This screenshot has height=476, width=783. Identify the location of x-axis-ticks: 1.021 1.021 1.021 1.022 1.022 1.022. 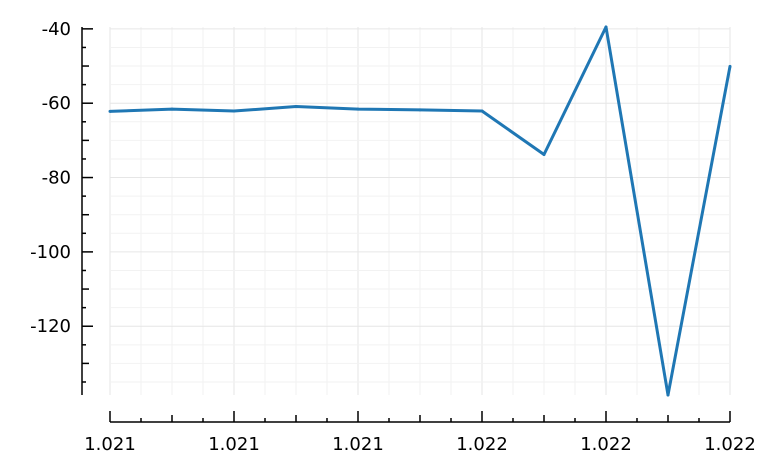
(420, 433).